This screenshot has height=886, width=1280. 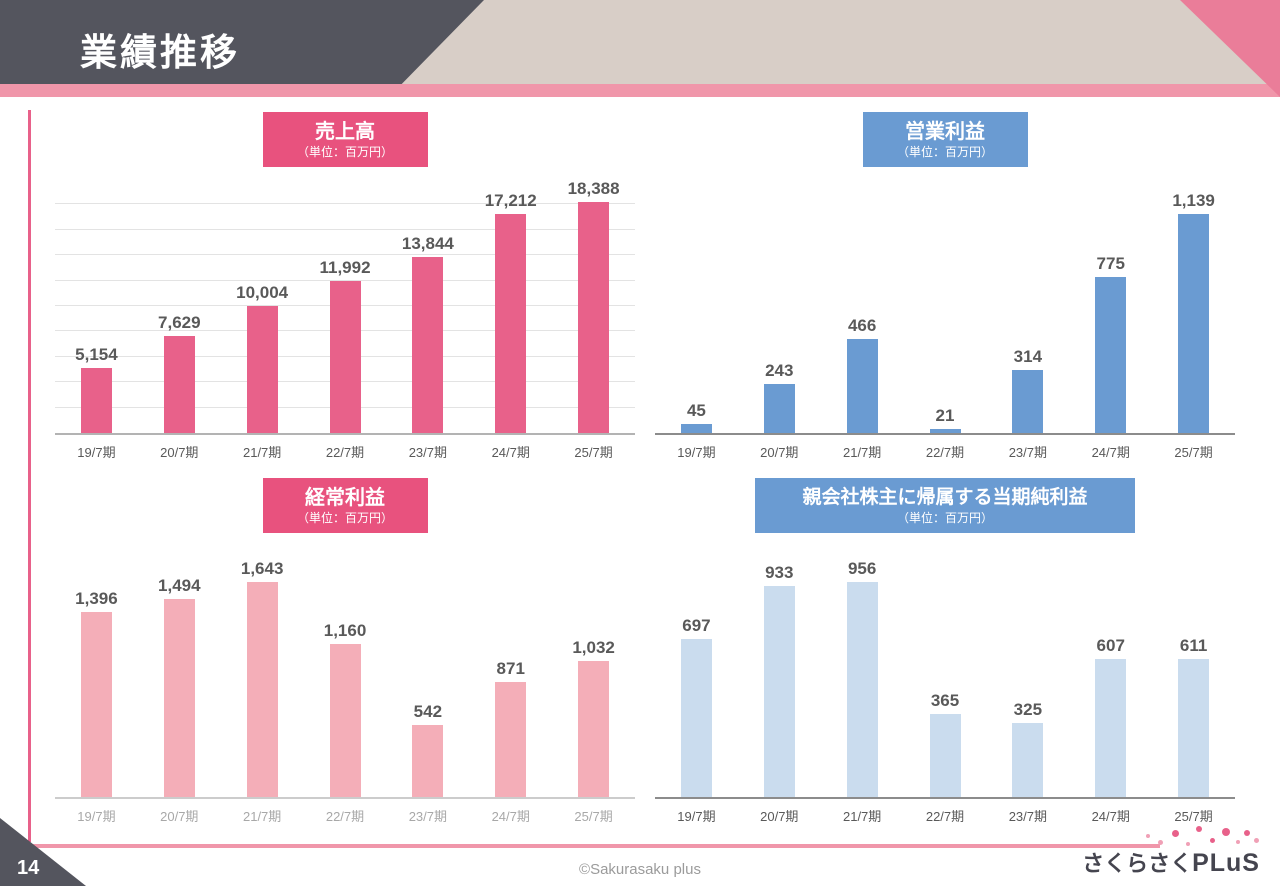 I want to click on bar-value-label: 956, so click(x=862, y=568).